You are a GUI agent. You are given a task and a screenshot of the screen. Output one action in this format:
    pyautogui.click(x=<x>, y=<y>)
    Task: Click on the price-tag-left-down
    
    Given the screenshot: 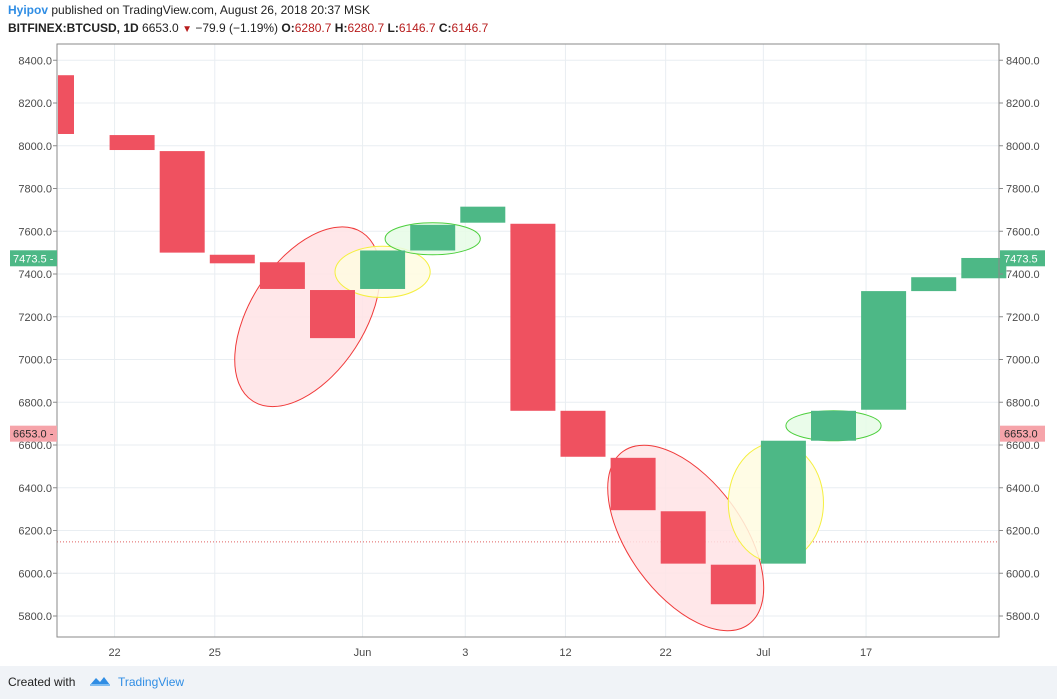 What is the action you would take?
    pyautogui.click(x=33, y=433)
    